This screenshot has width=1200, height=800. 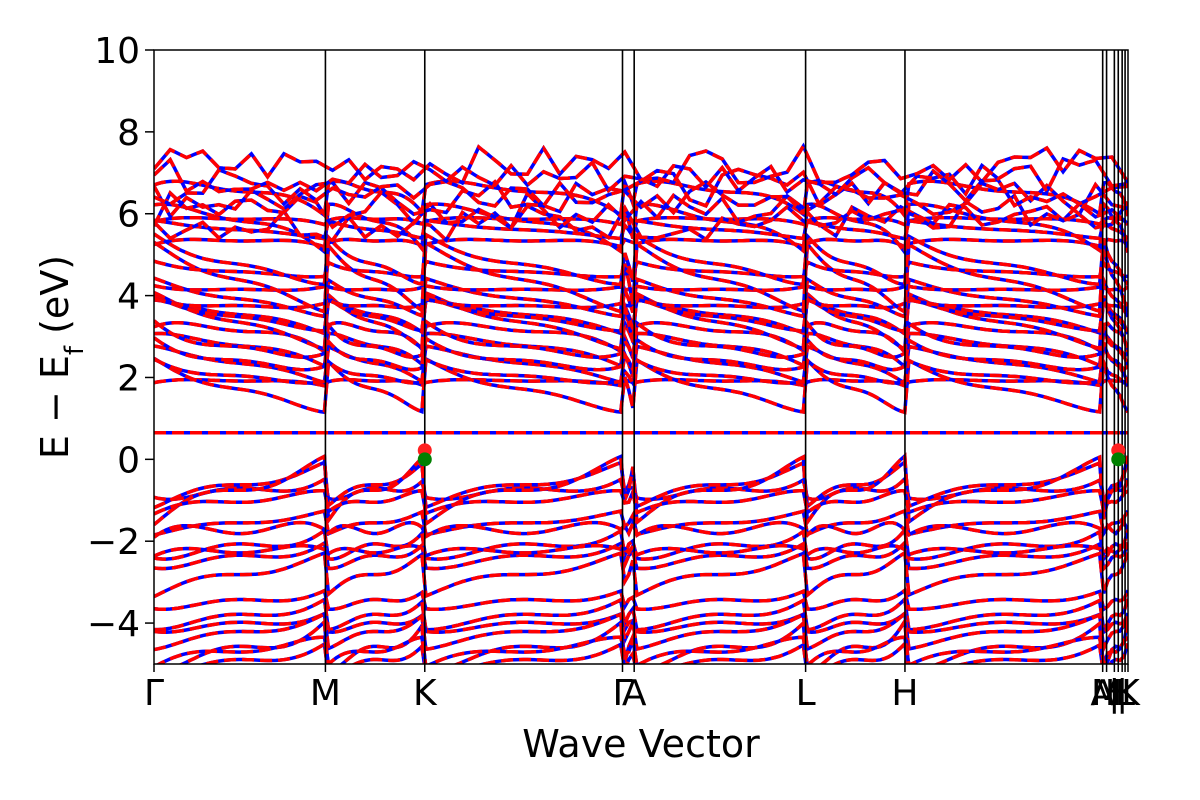 What do you see at coordinates (1122, 693) in the screenshot?
I see `x-tick-label-11: |` at bounding box center [1122, 693].